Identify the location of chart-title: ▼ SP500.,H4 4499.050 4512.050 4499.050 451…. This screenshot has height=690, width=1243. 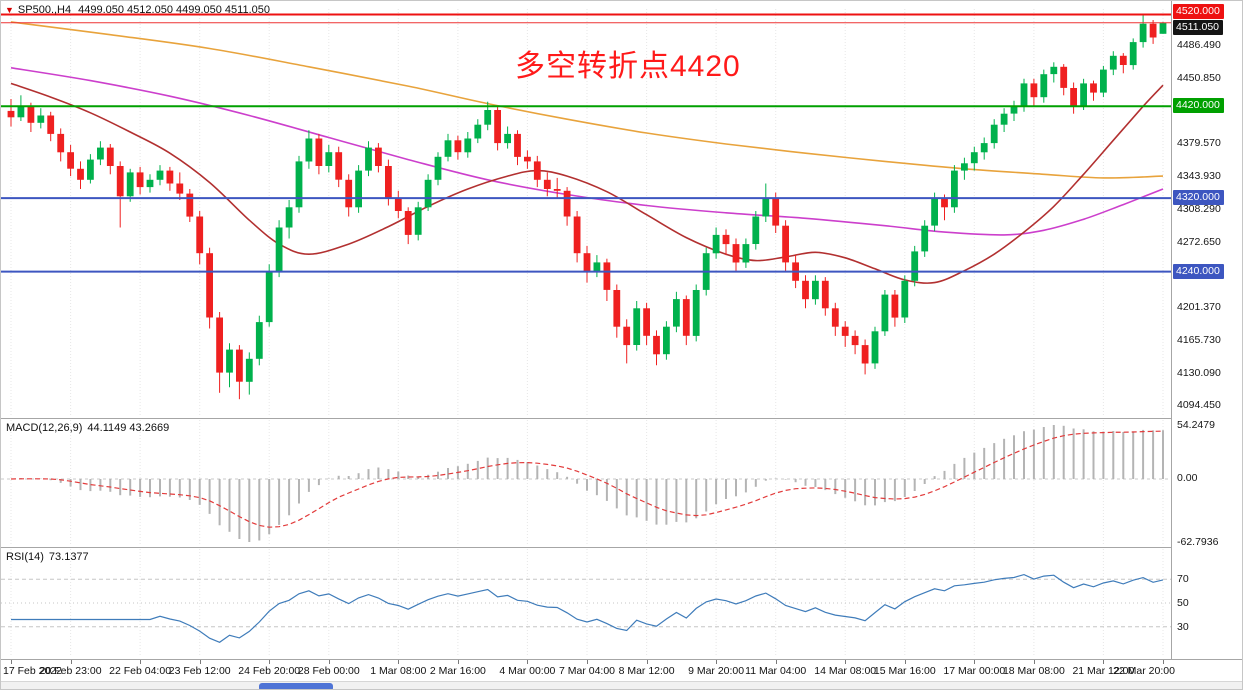
(137, 10).